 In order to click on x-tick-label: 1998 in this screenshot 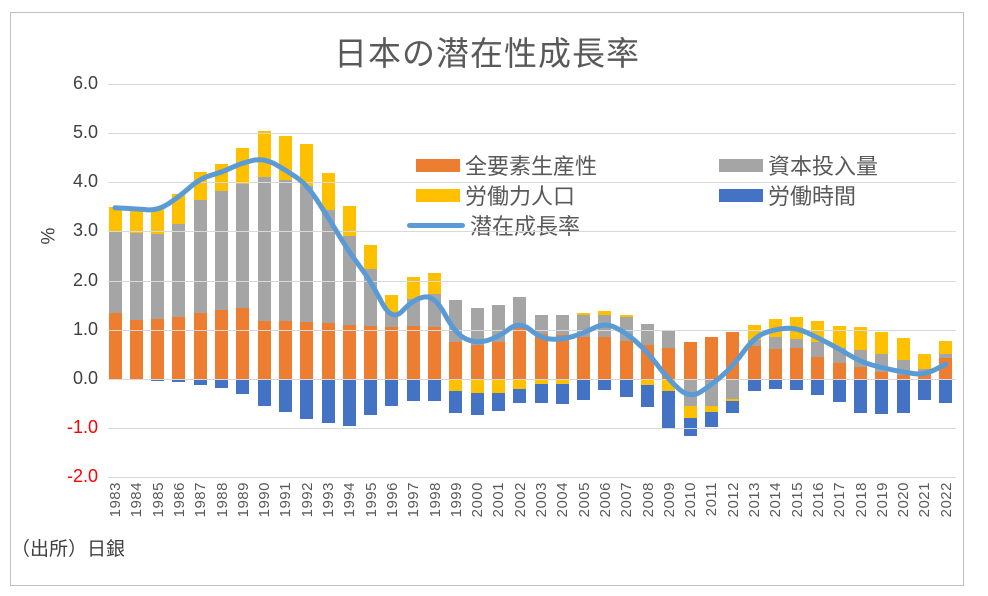, I will do `click(435, 500)`.